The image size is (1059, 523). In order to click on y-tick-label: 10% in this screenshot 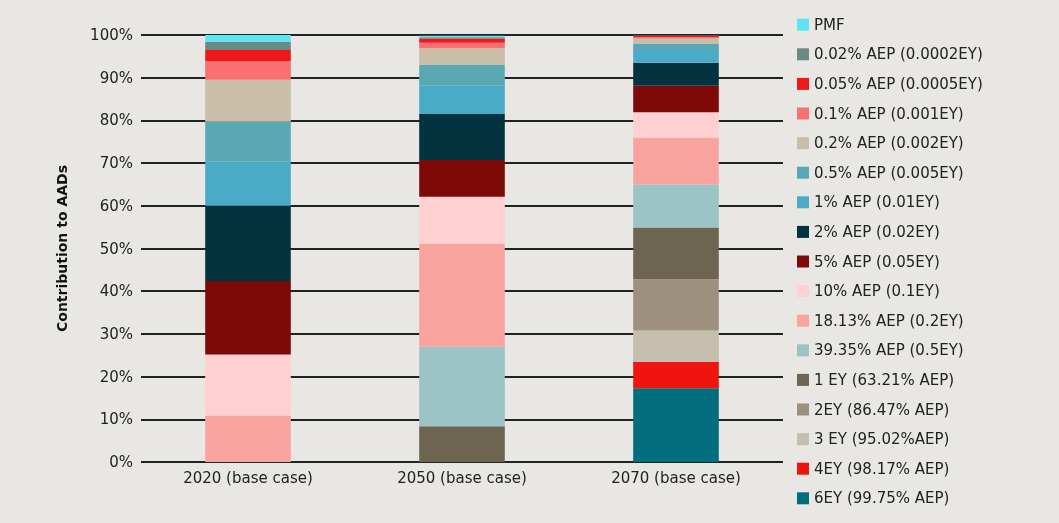, I will do `click(116, 419)`.